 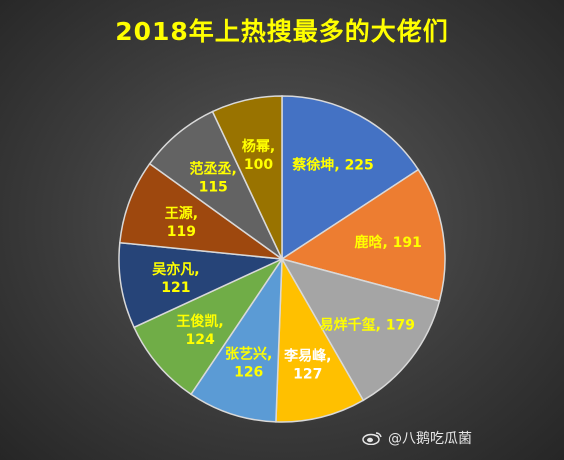 I want to click on slice-label: 王源, 119, so click(x=181, y=222).